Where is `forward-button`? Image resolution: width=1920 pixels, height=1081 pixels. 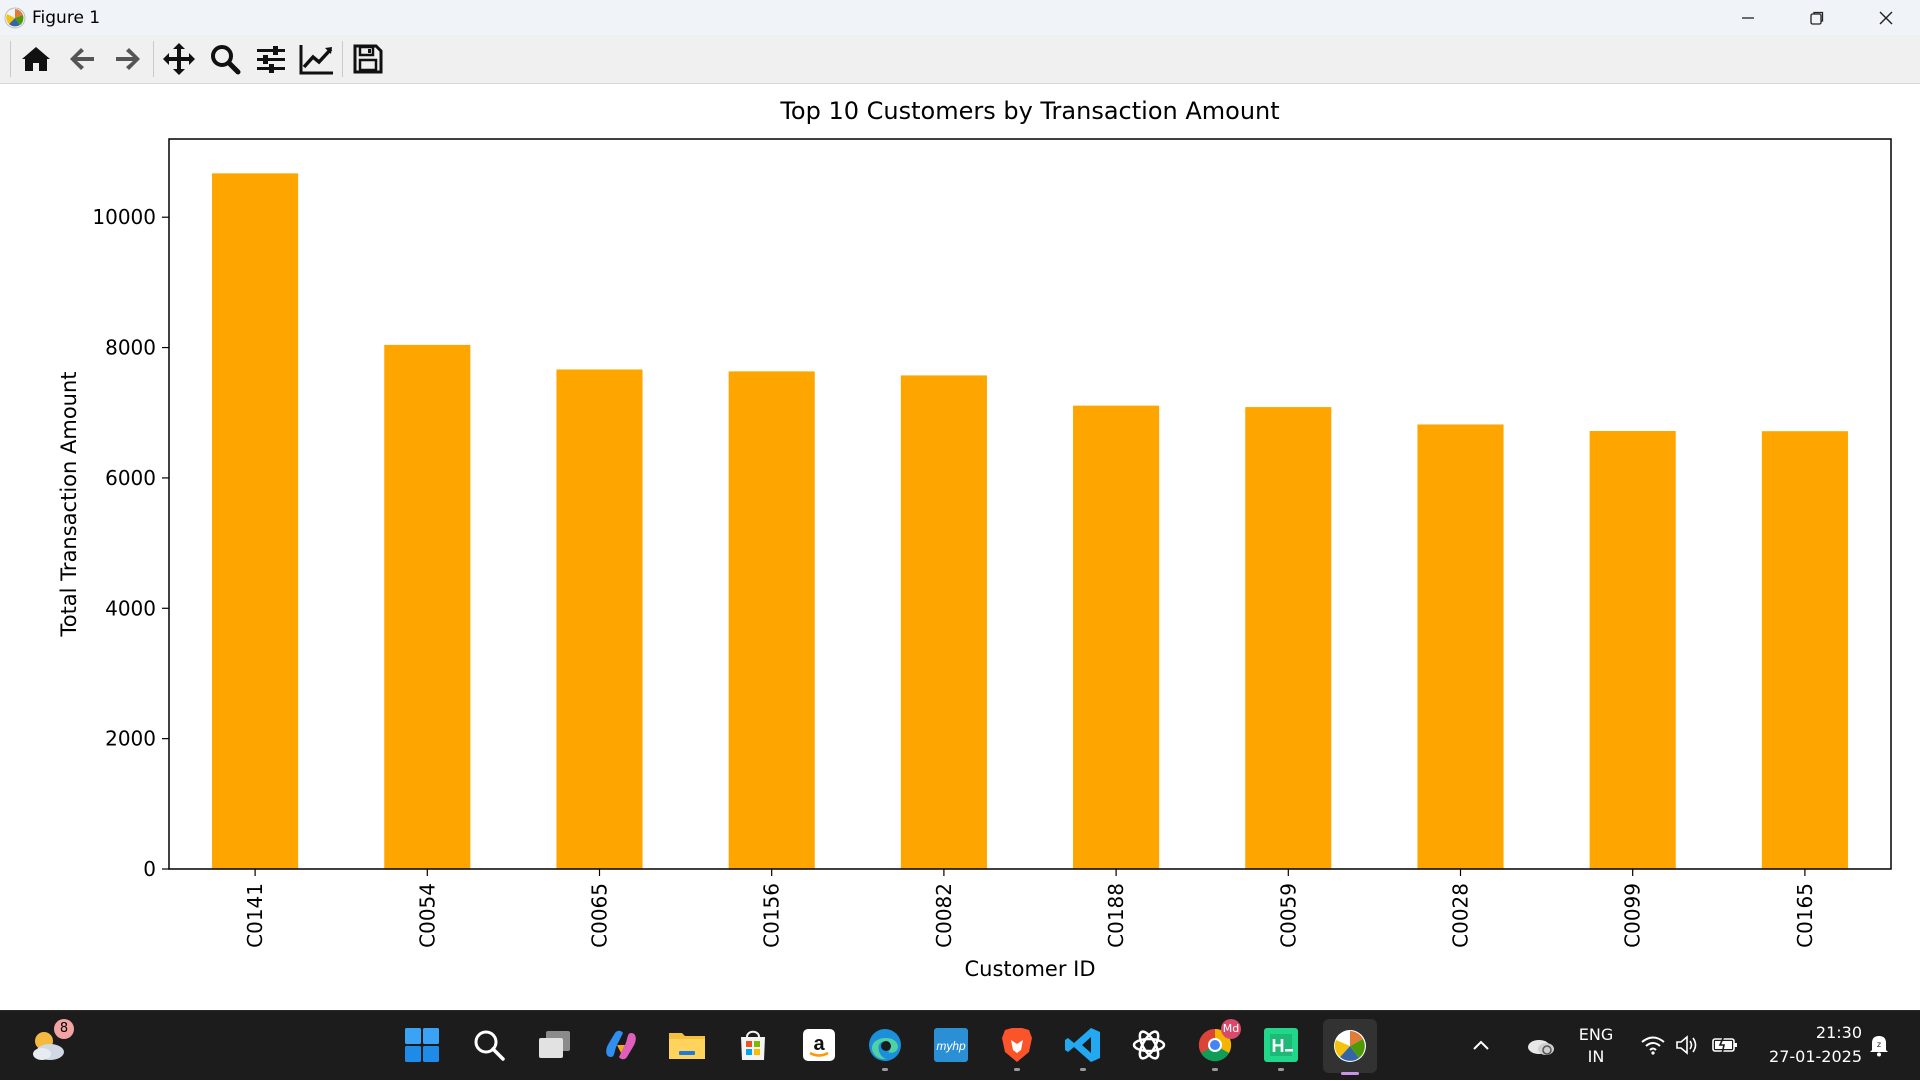
forward-button is located at coordinates (128, 59).